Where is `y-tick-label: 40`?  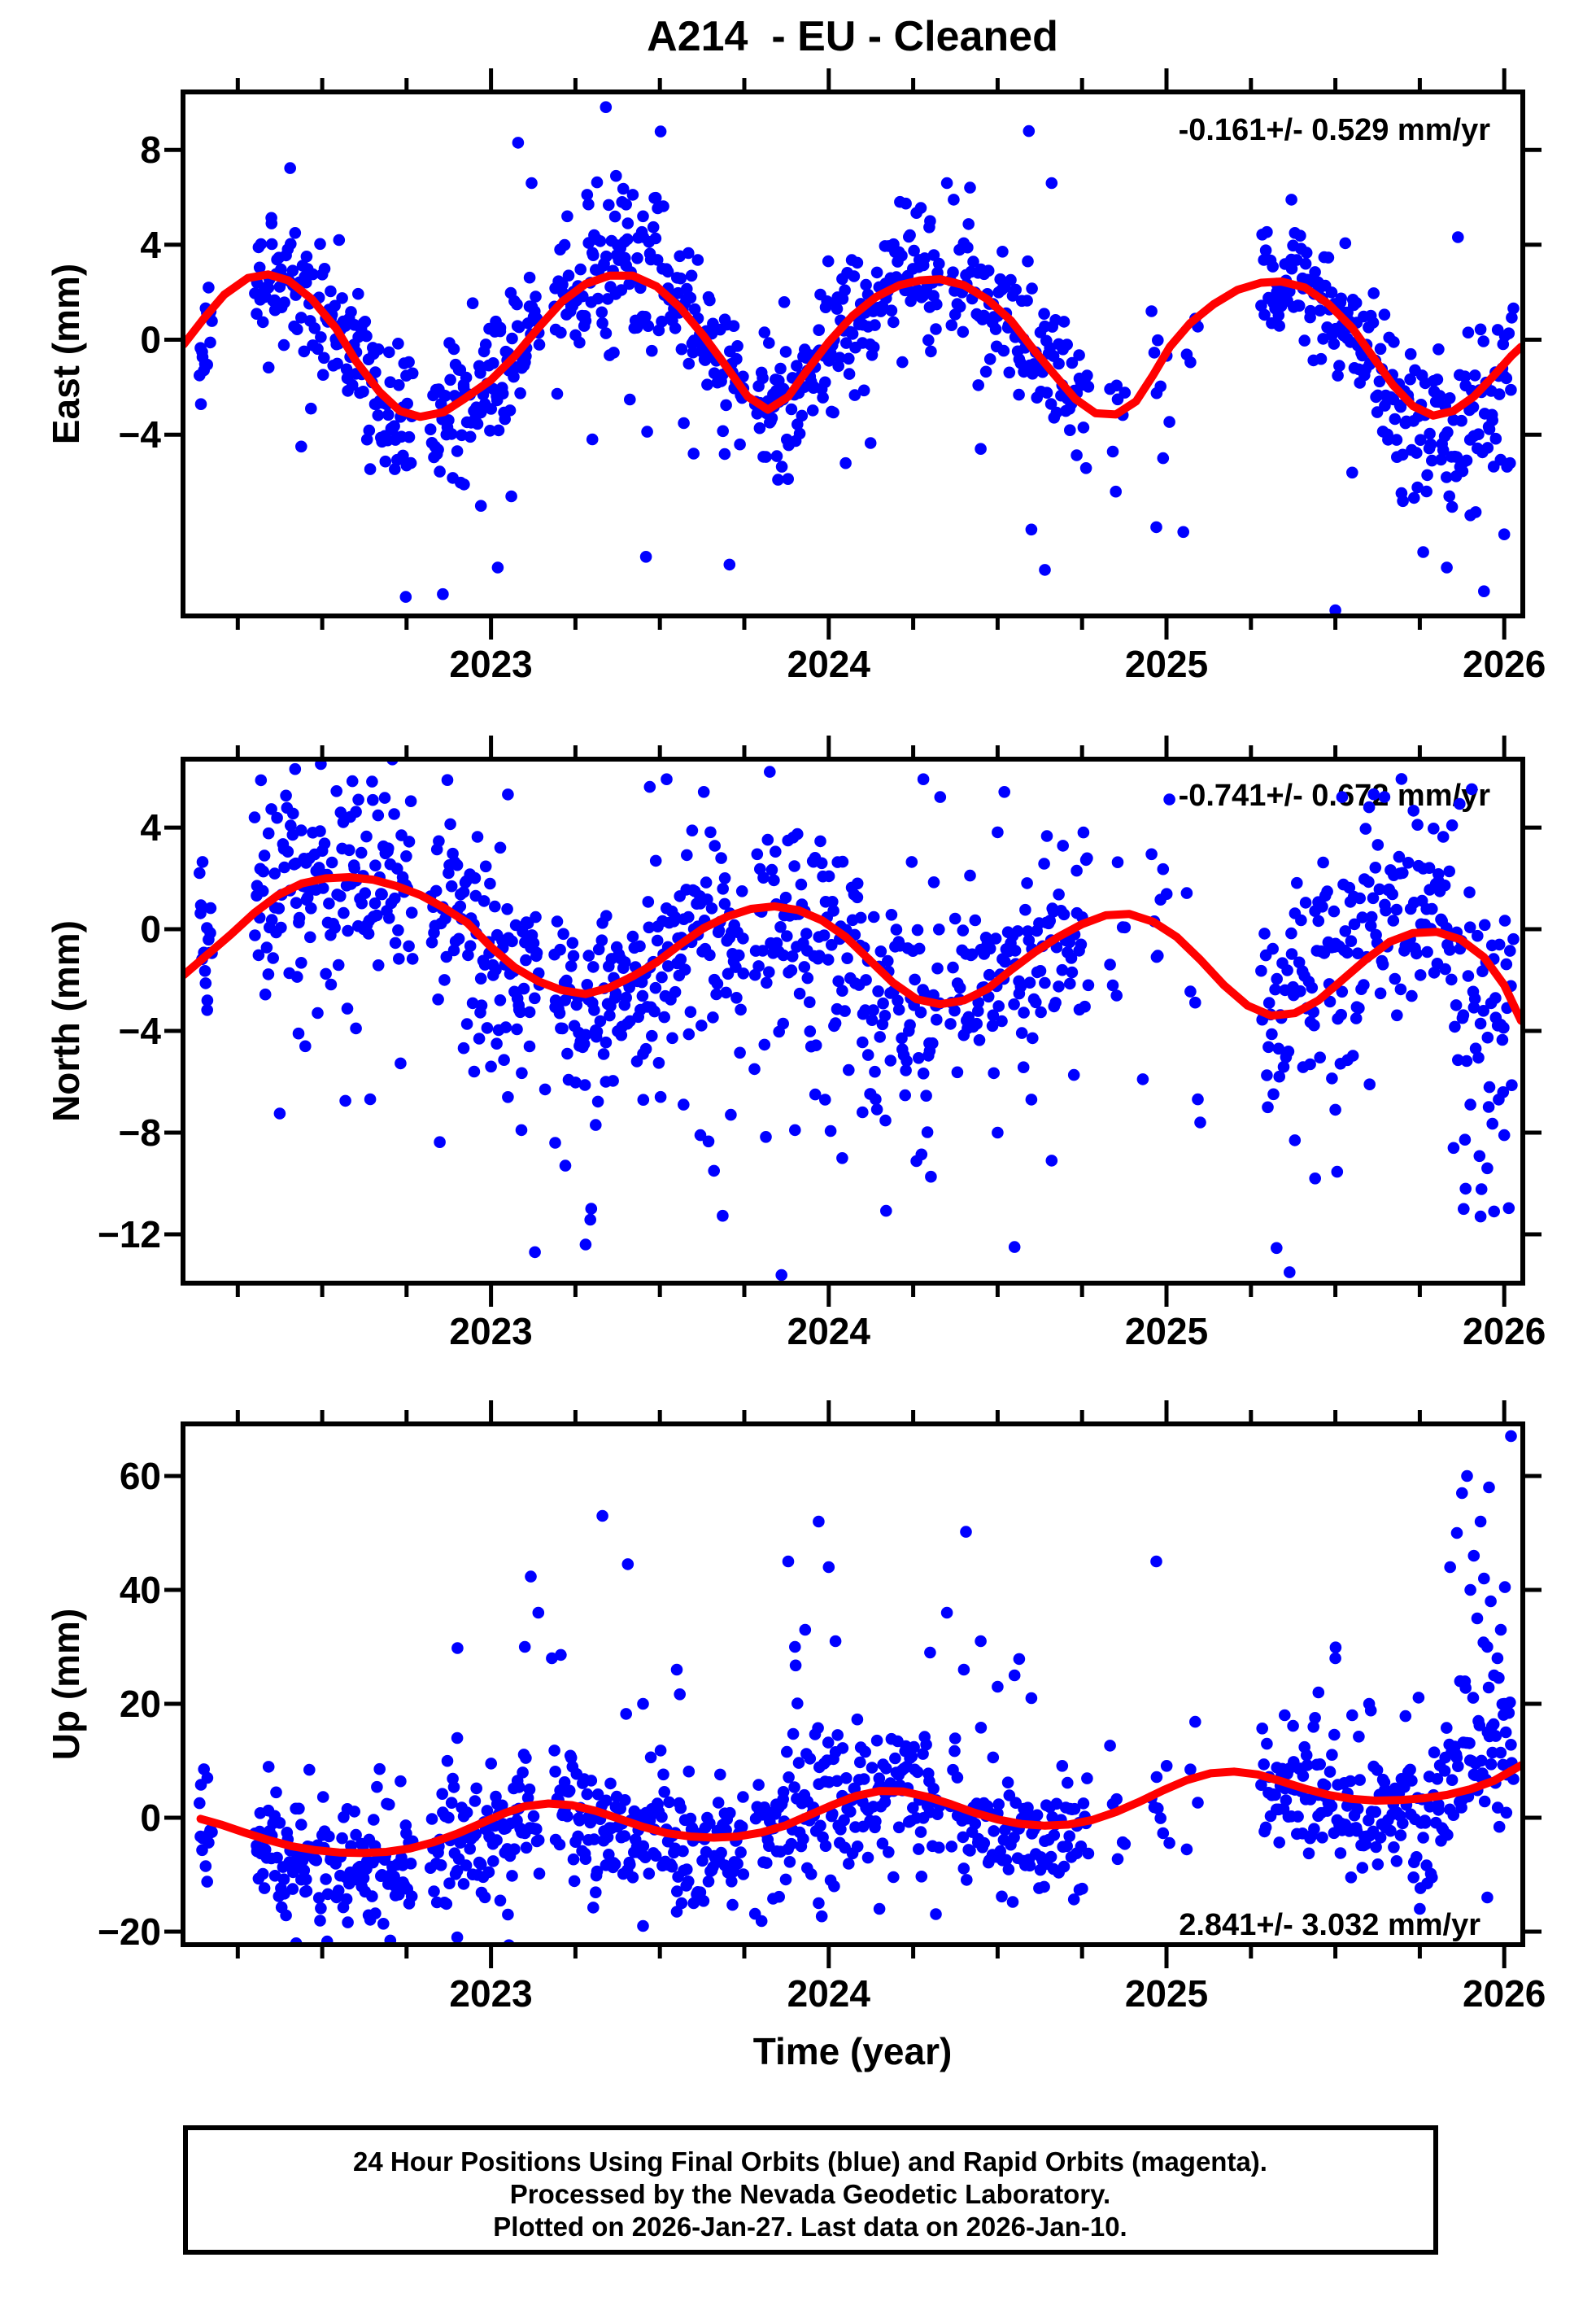
y-tick-label: 40 is located at coordinates (140, 1590).